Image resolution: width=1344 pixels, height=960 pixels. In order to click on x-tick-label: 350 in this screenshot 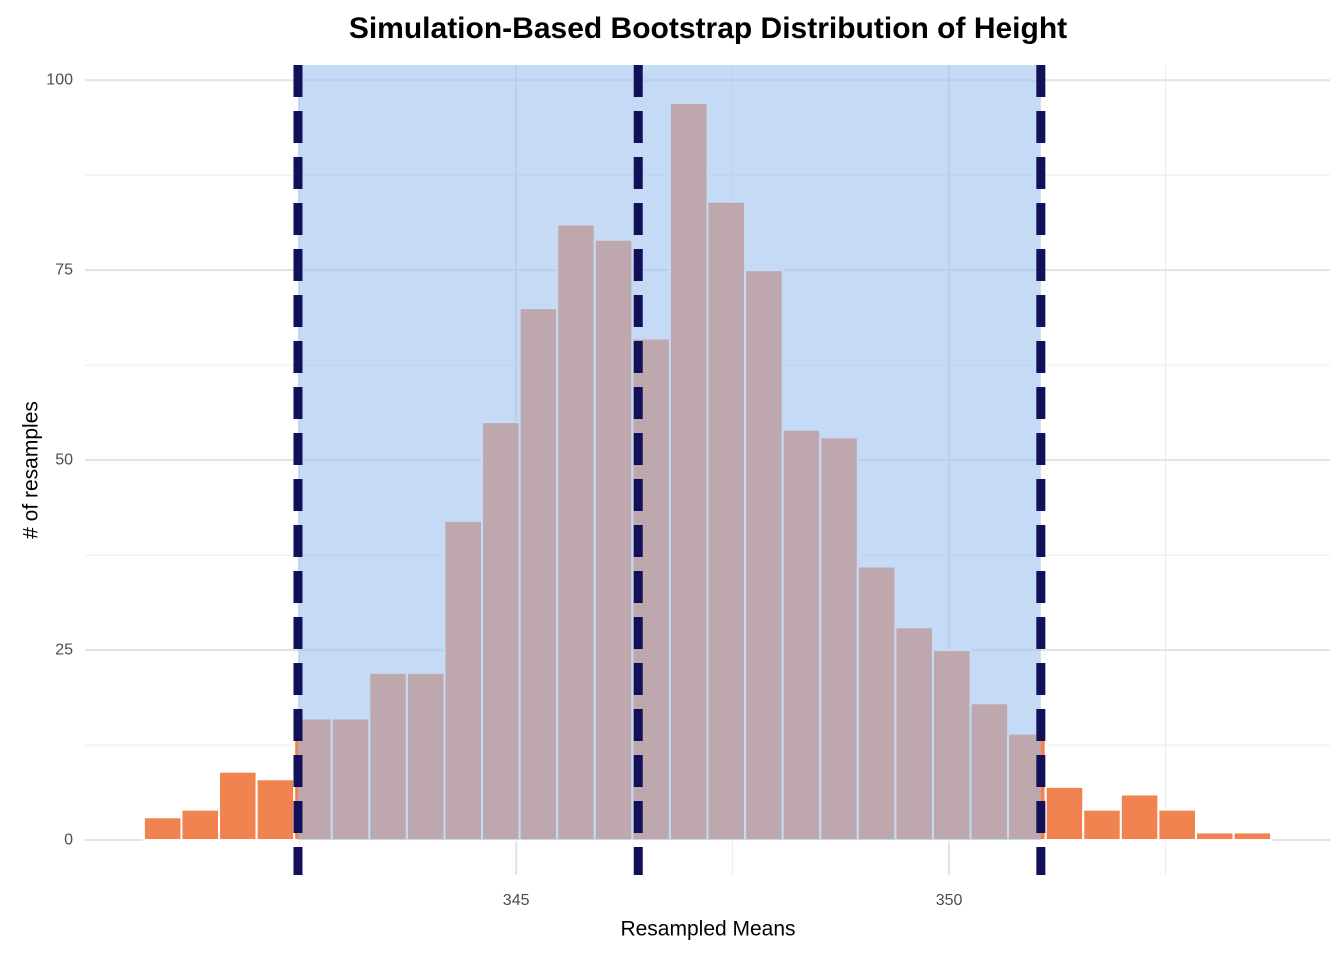, I will do `click(949, 900)`.